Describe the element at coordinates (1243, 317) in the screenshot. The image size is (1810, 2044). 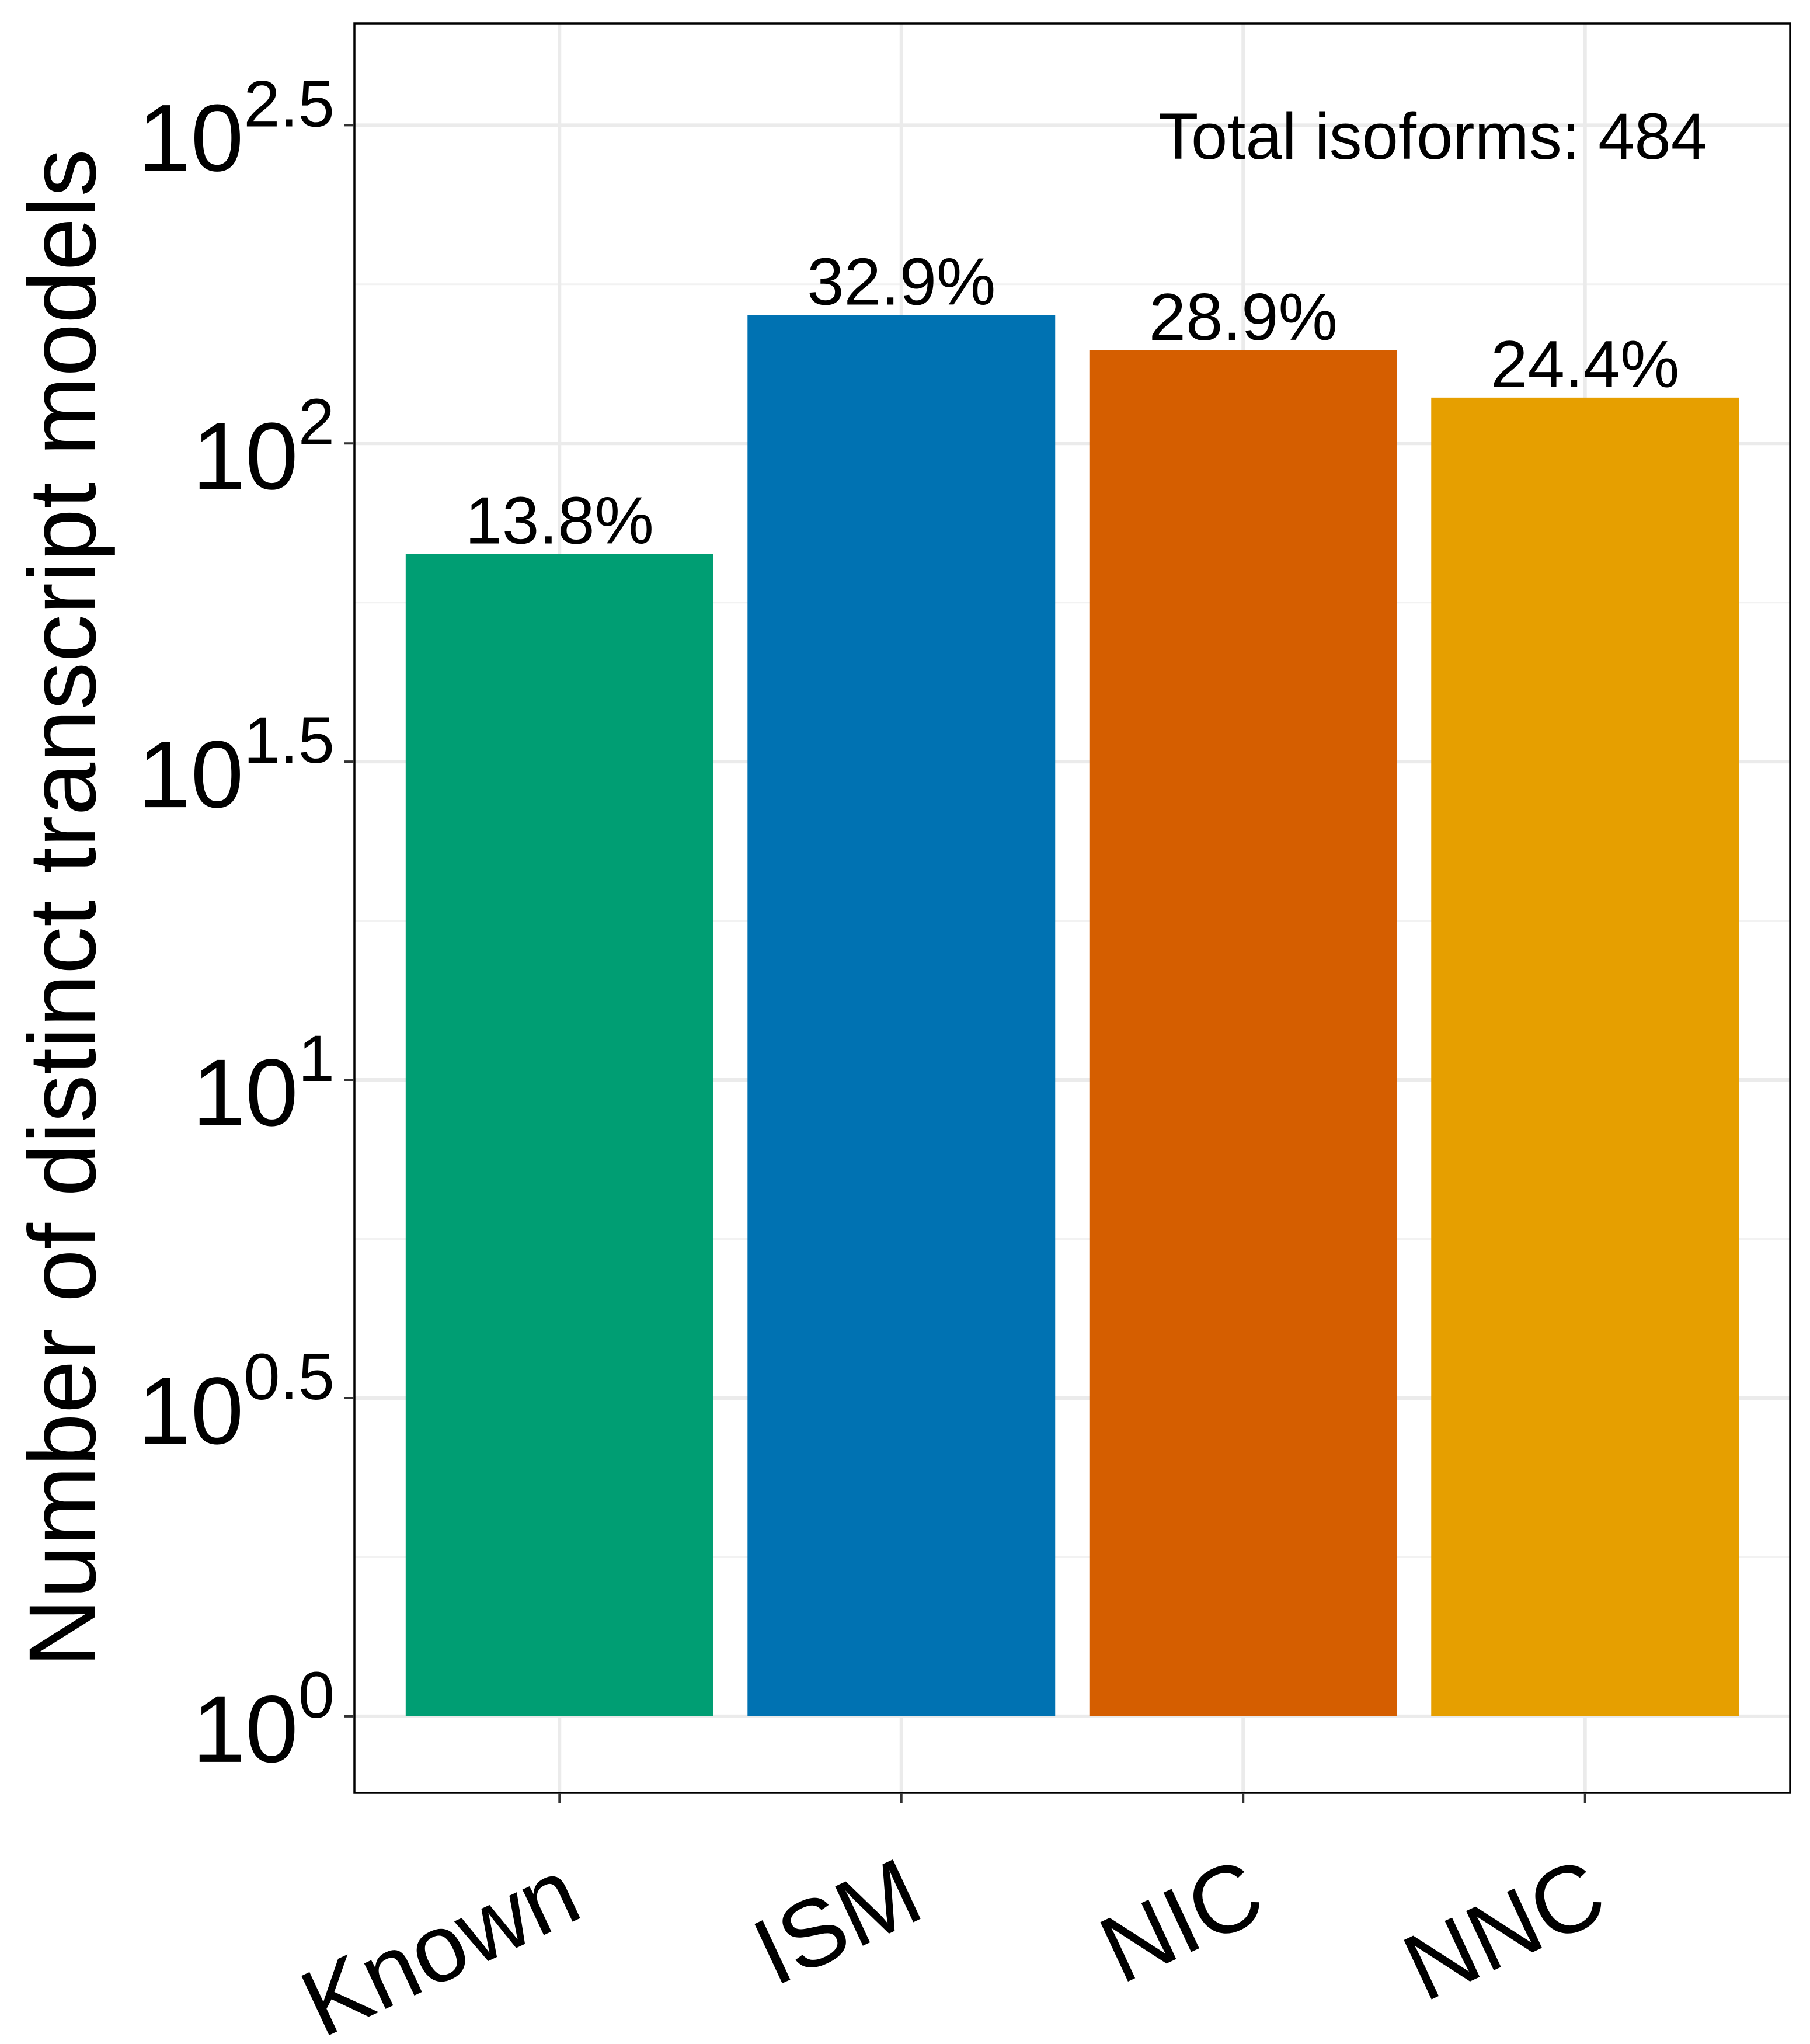
I see `bar-label-nic: 28.9%` at that location.